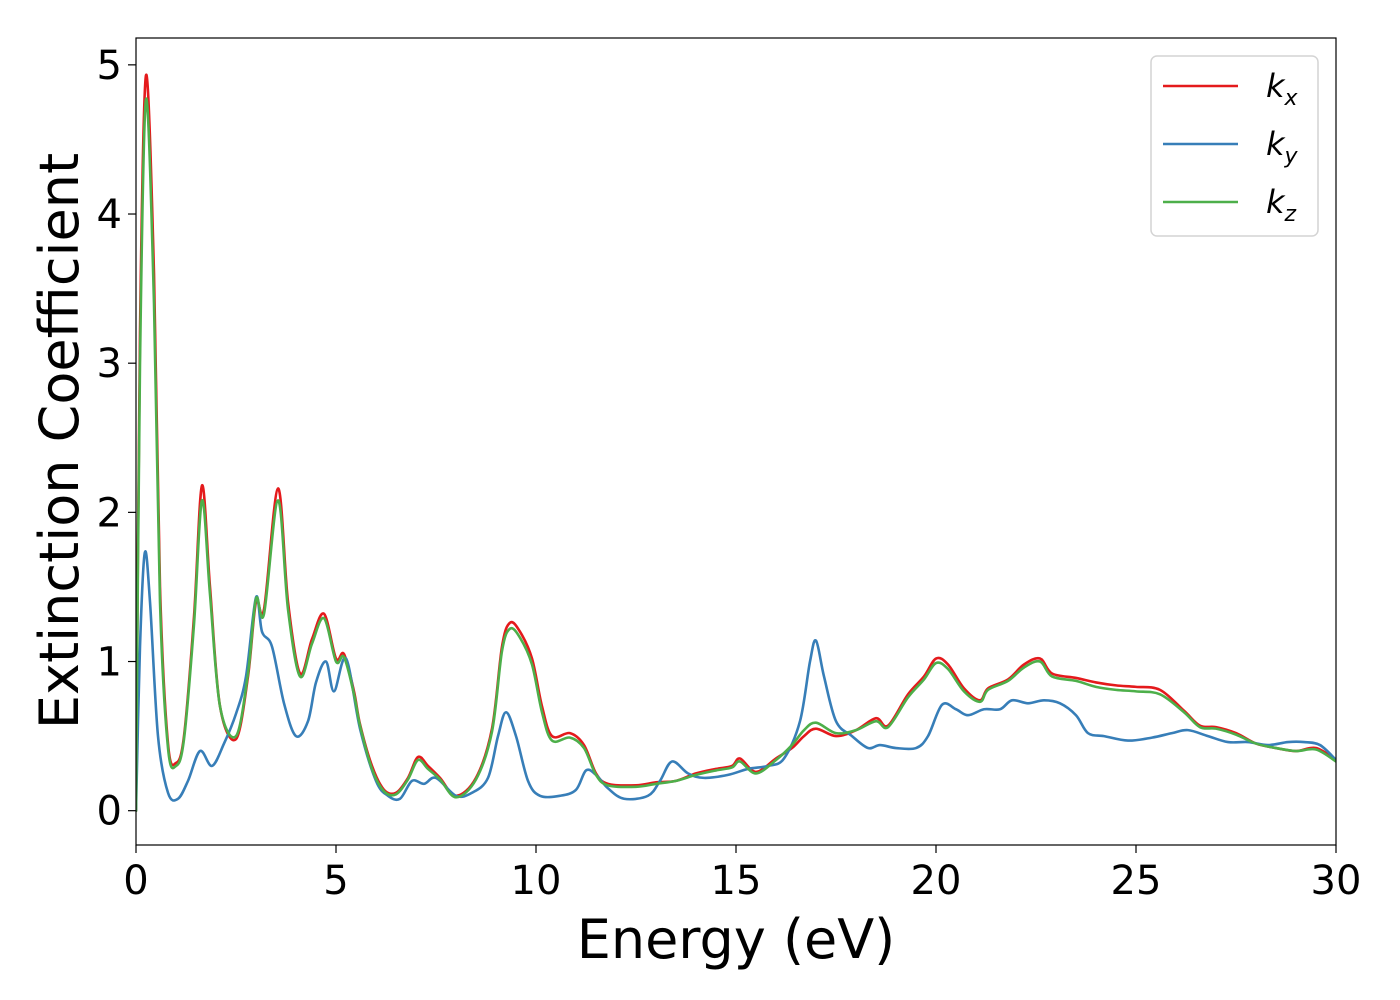 The image size is (1400, 1000). Describe the element at coordinates (536, 881) in the screenshot. I see `x-tick-label: 10` at that location.